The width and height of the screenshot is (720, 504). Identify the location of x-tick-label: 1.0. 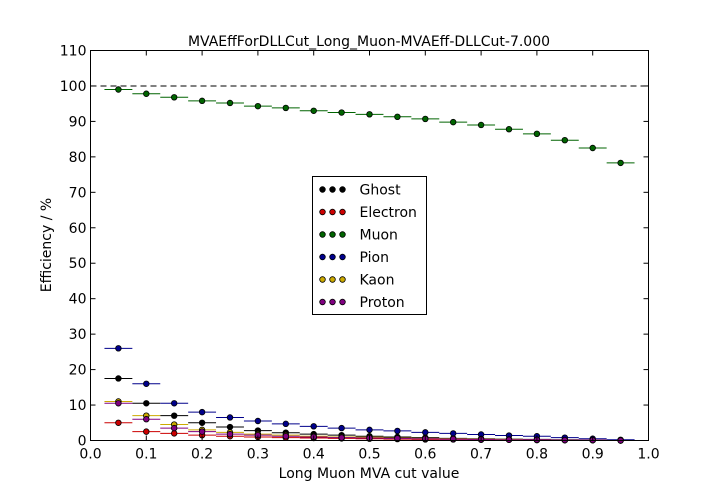
(648, 455).